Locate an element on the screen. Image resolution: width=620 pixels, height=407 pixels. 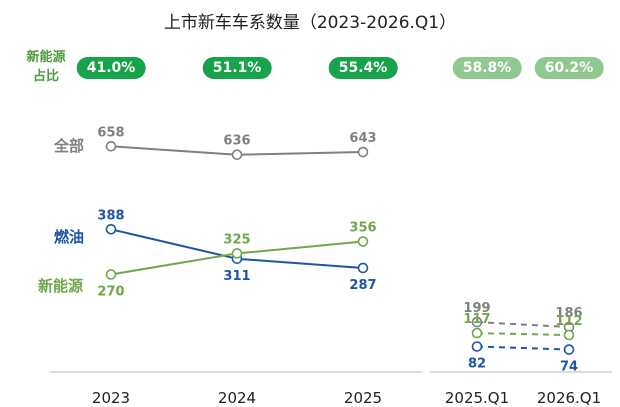
data-label-nev-1-1: 112 is located at coordinates (568, 321).